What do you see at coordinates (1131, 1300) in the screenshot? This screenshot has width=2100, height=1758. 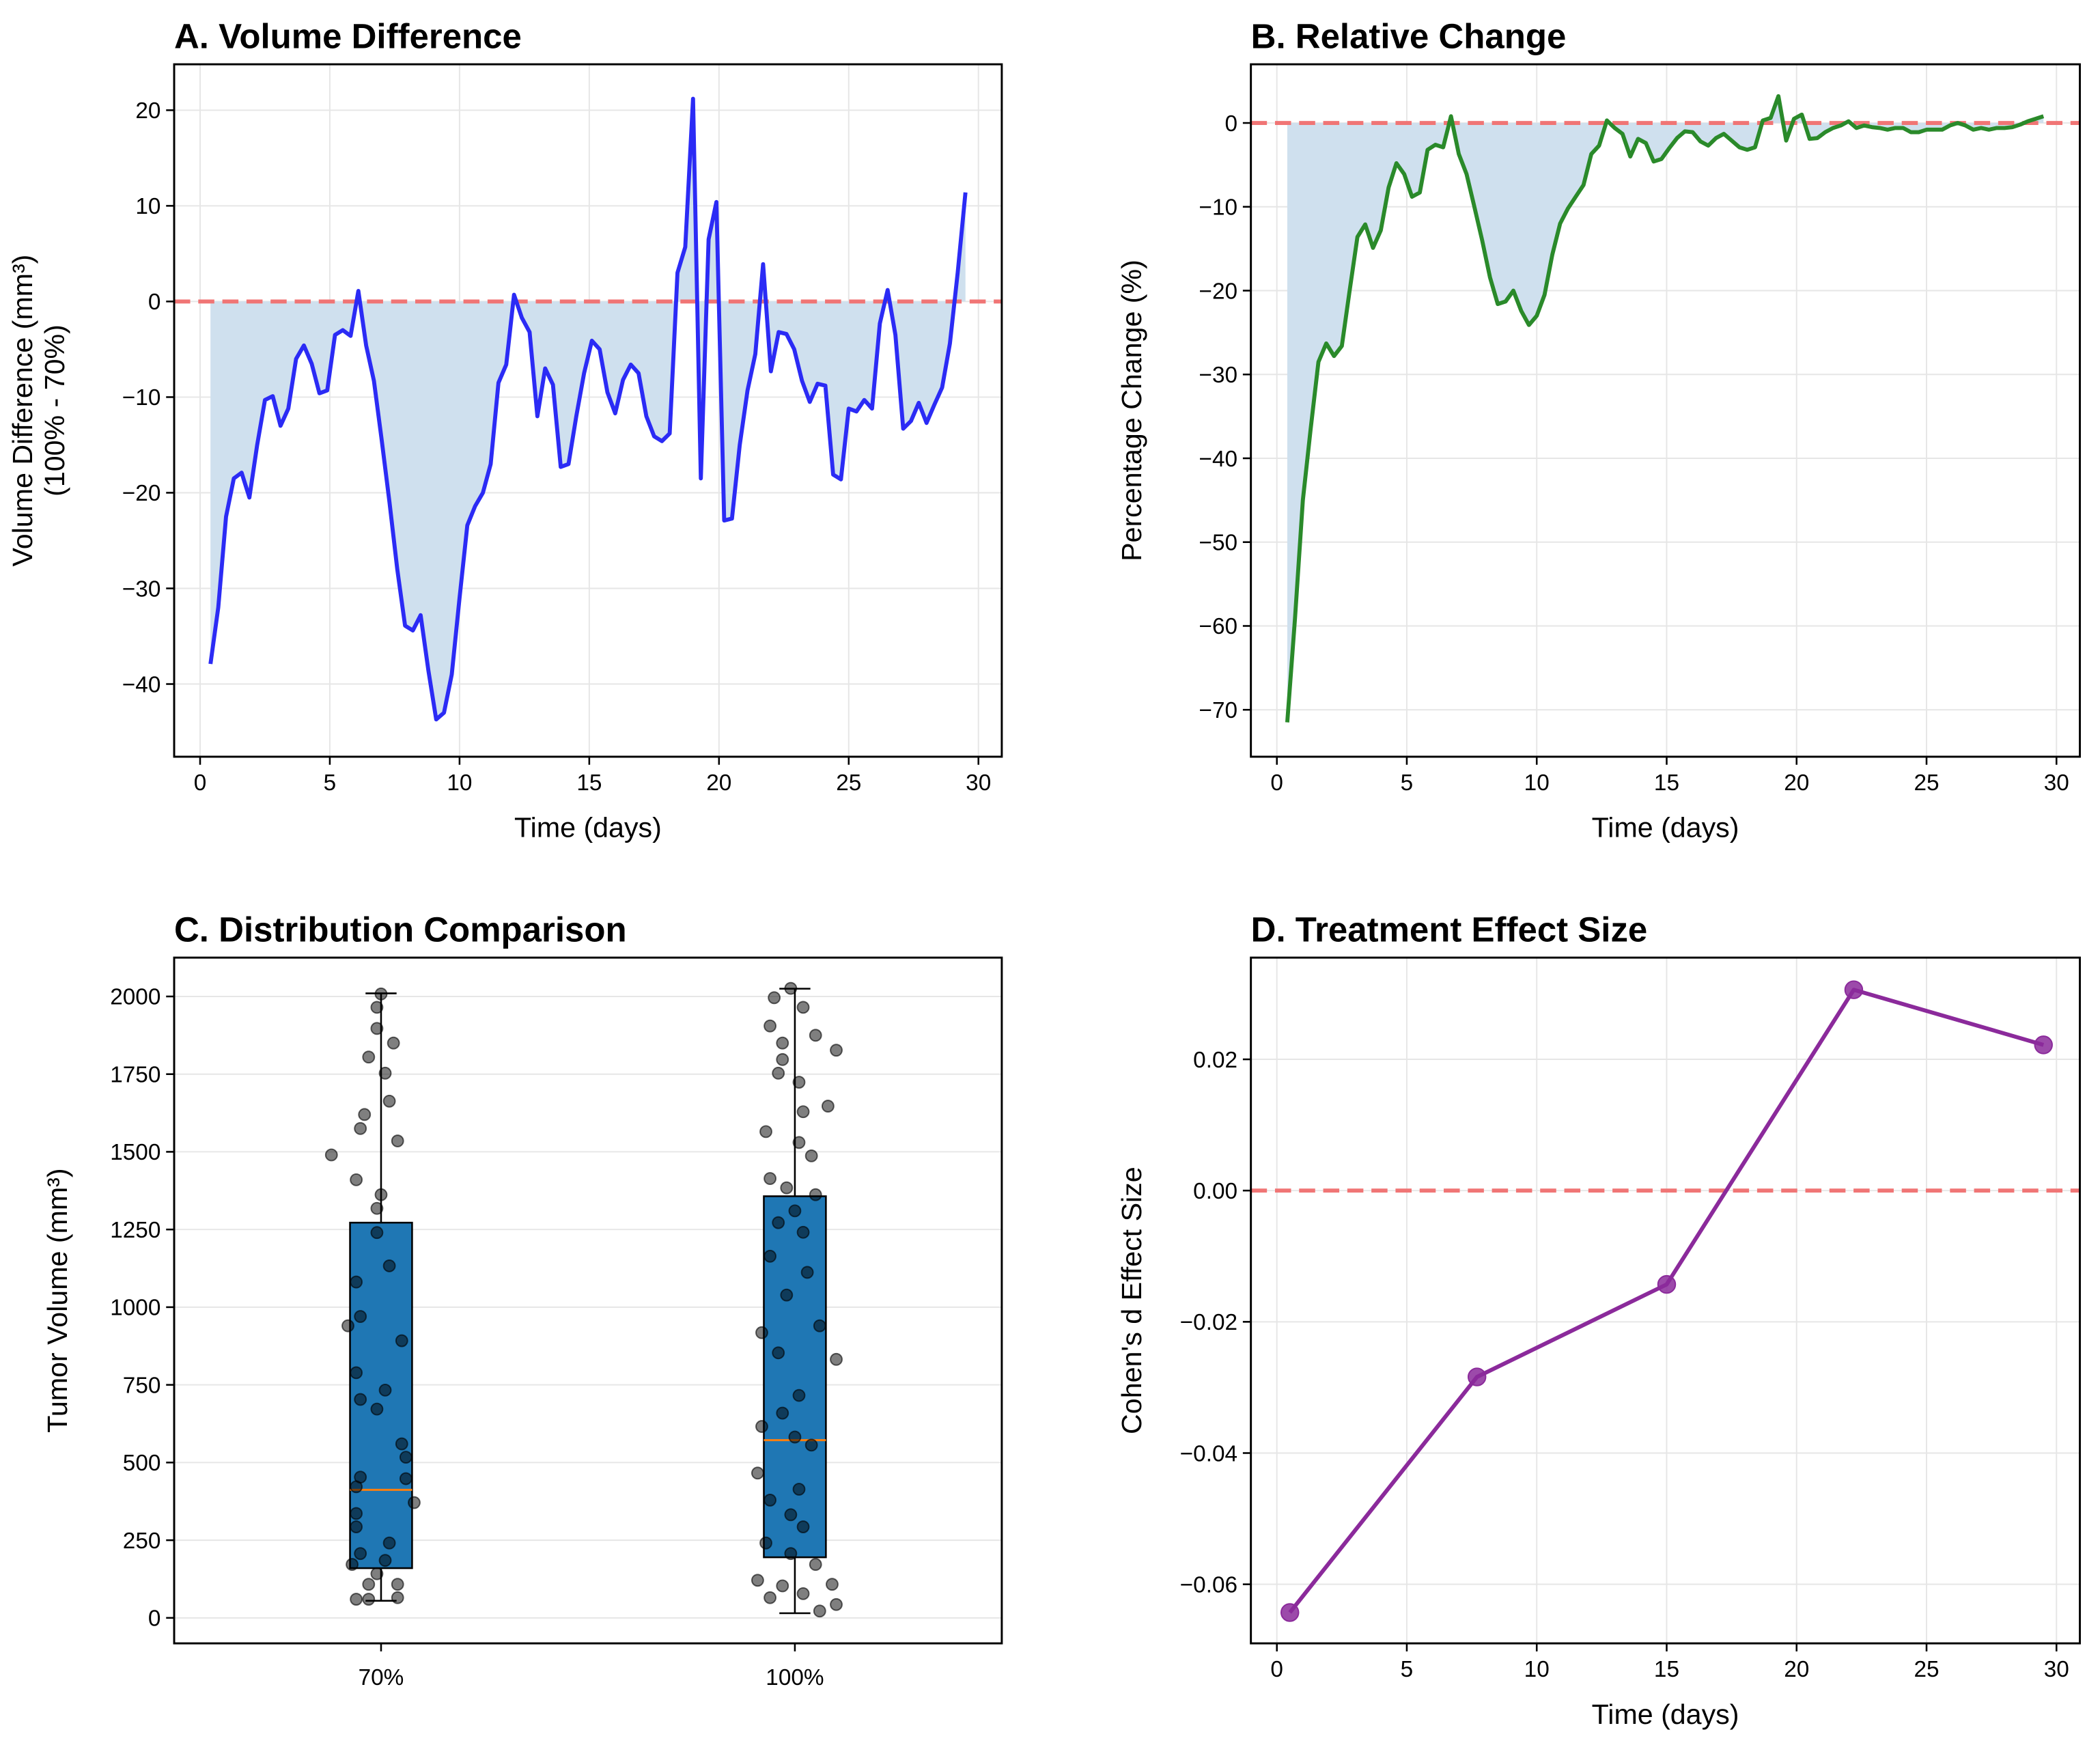 I see `y-axis-label: Cohen's d Effect Size` at bounding box center [1131, 1300].